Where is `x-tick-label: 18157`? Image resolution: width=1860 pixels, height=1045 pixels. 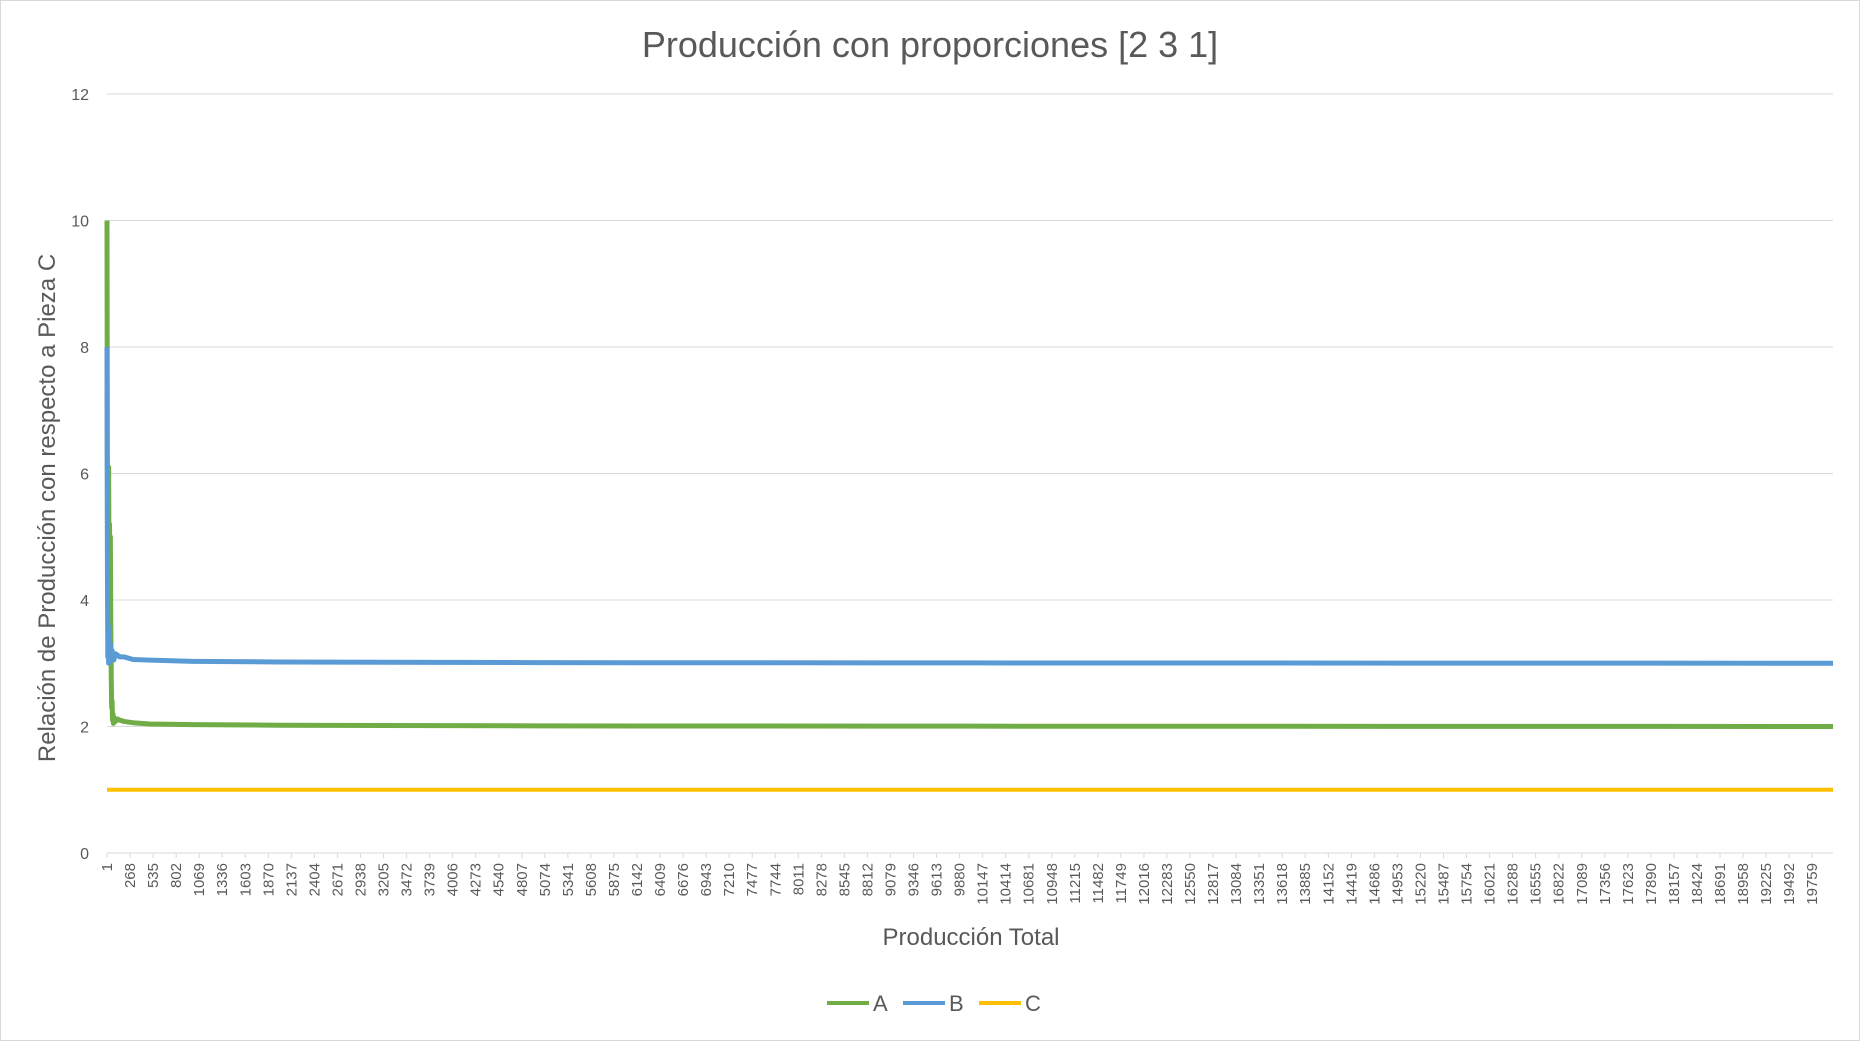
x-tick-label: 18157 is located at coordinates (1674, 884).